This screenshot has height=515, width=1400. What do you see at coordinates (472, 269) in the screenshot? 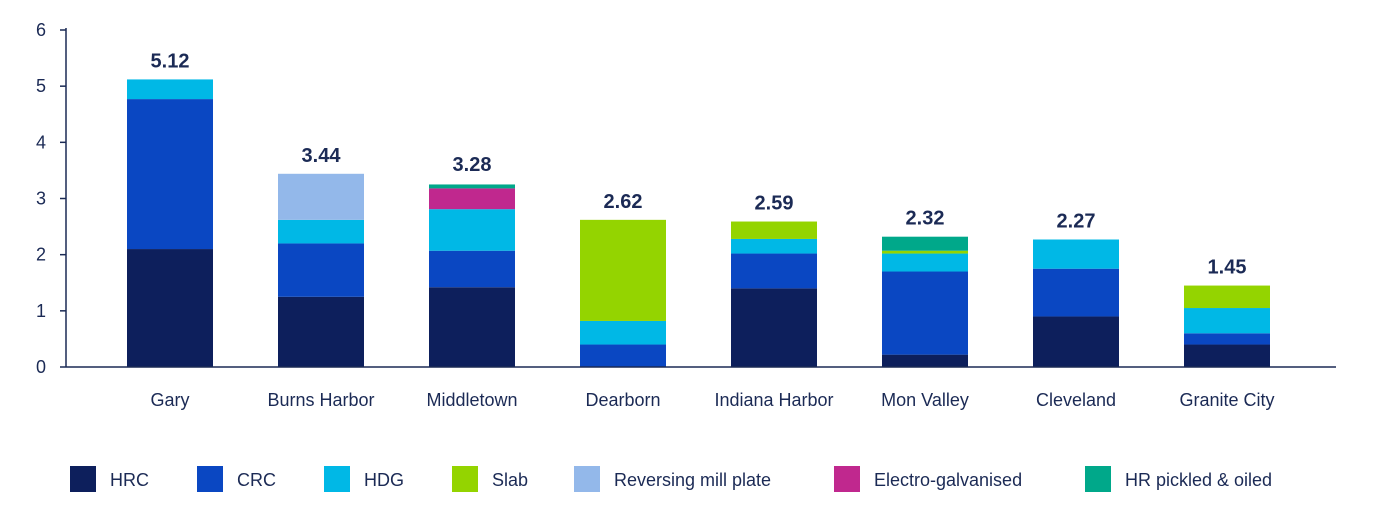
I see `bar-segment-crc-middletown` at bounding box center [472, 269].